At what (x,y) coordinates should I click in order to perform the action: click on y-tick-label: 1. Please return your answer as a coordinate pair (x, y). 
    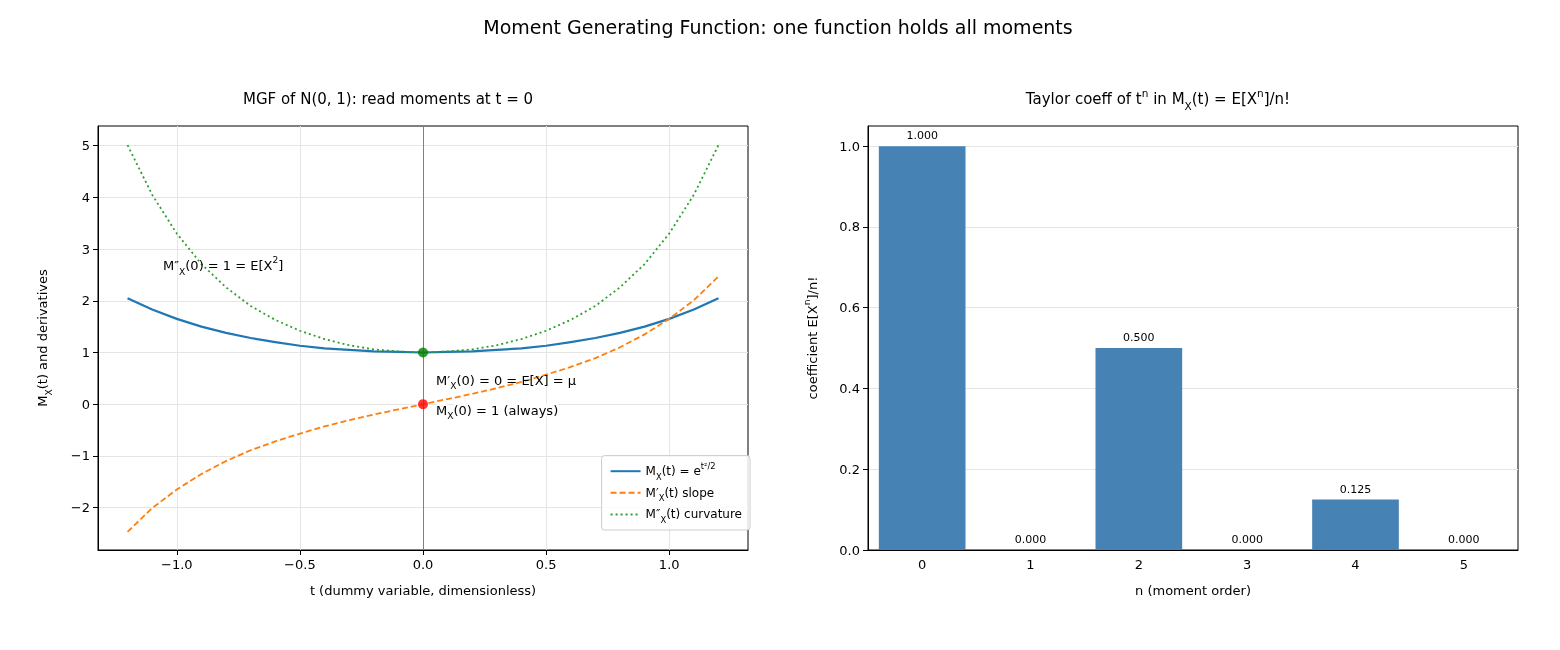
    Looking at the image, I should click on (85, 352).